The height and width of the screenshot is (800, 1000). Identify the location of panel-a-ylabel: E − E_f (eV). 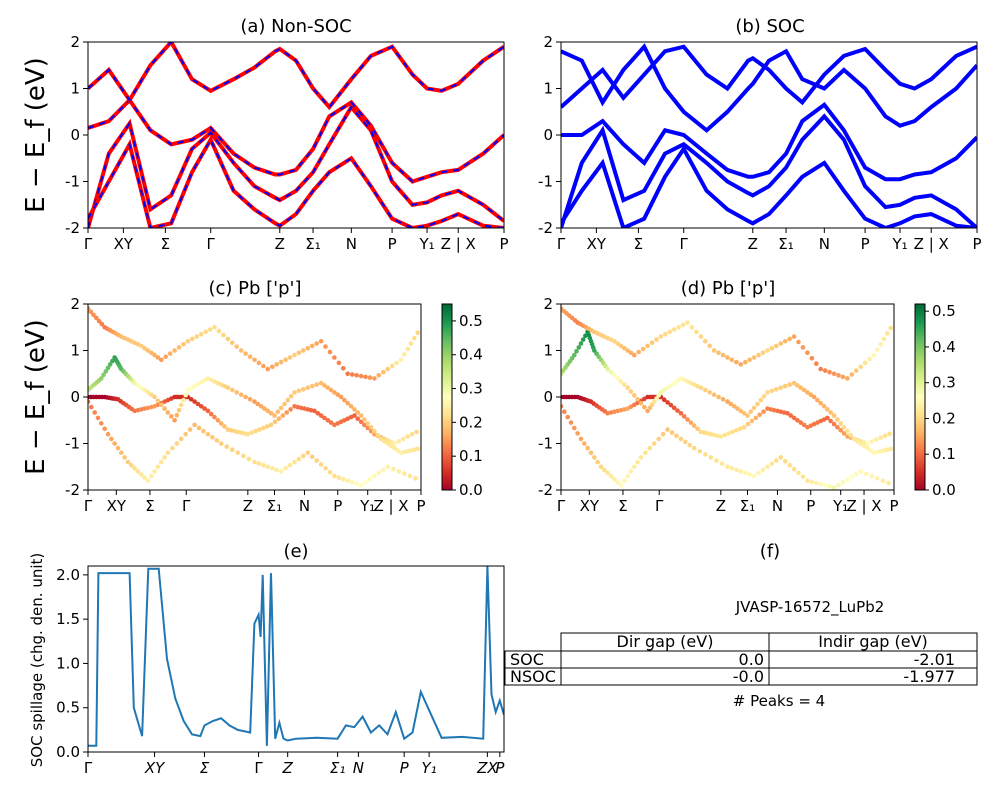
(36, 135).